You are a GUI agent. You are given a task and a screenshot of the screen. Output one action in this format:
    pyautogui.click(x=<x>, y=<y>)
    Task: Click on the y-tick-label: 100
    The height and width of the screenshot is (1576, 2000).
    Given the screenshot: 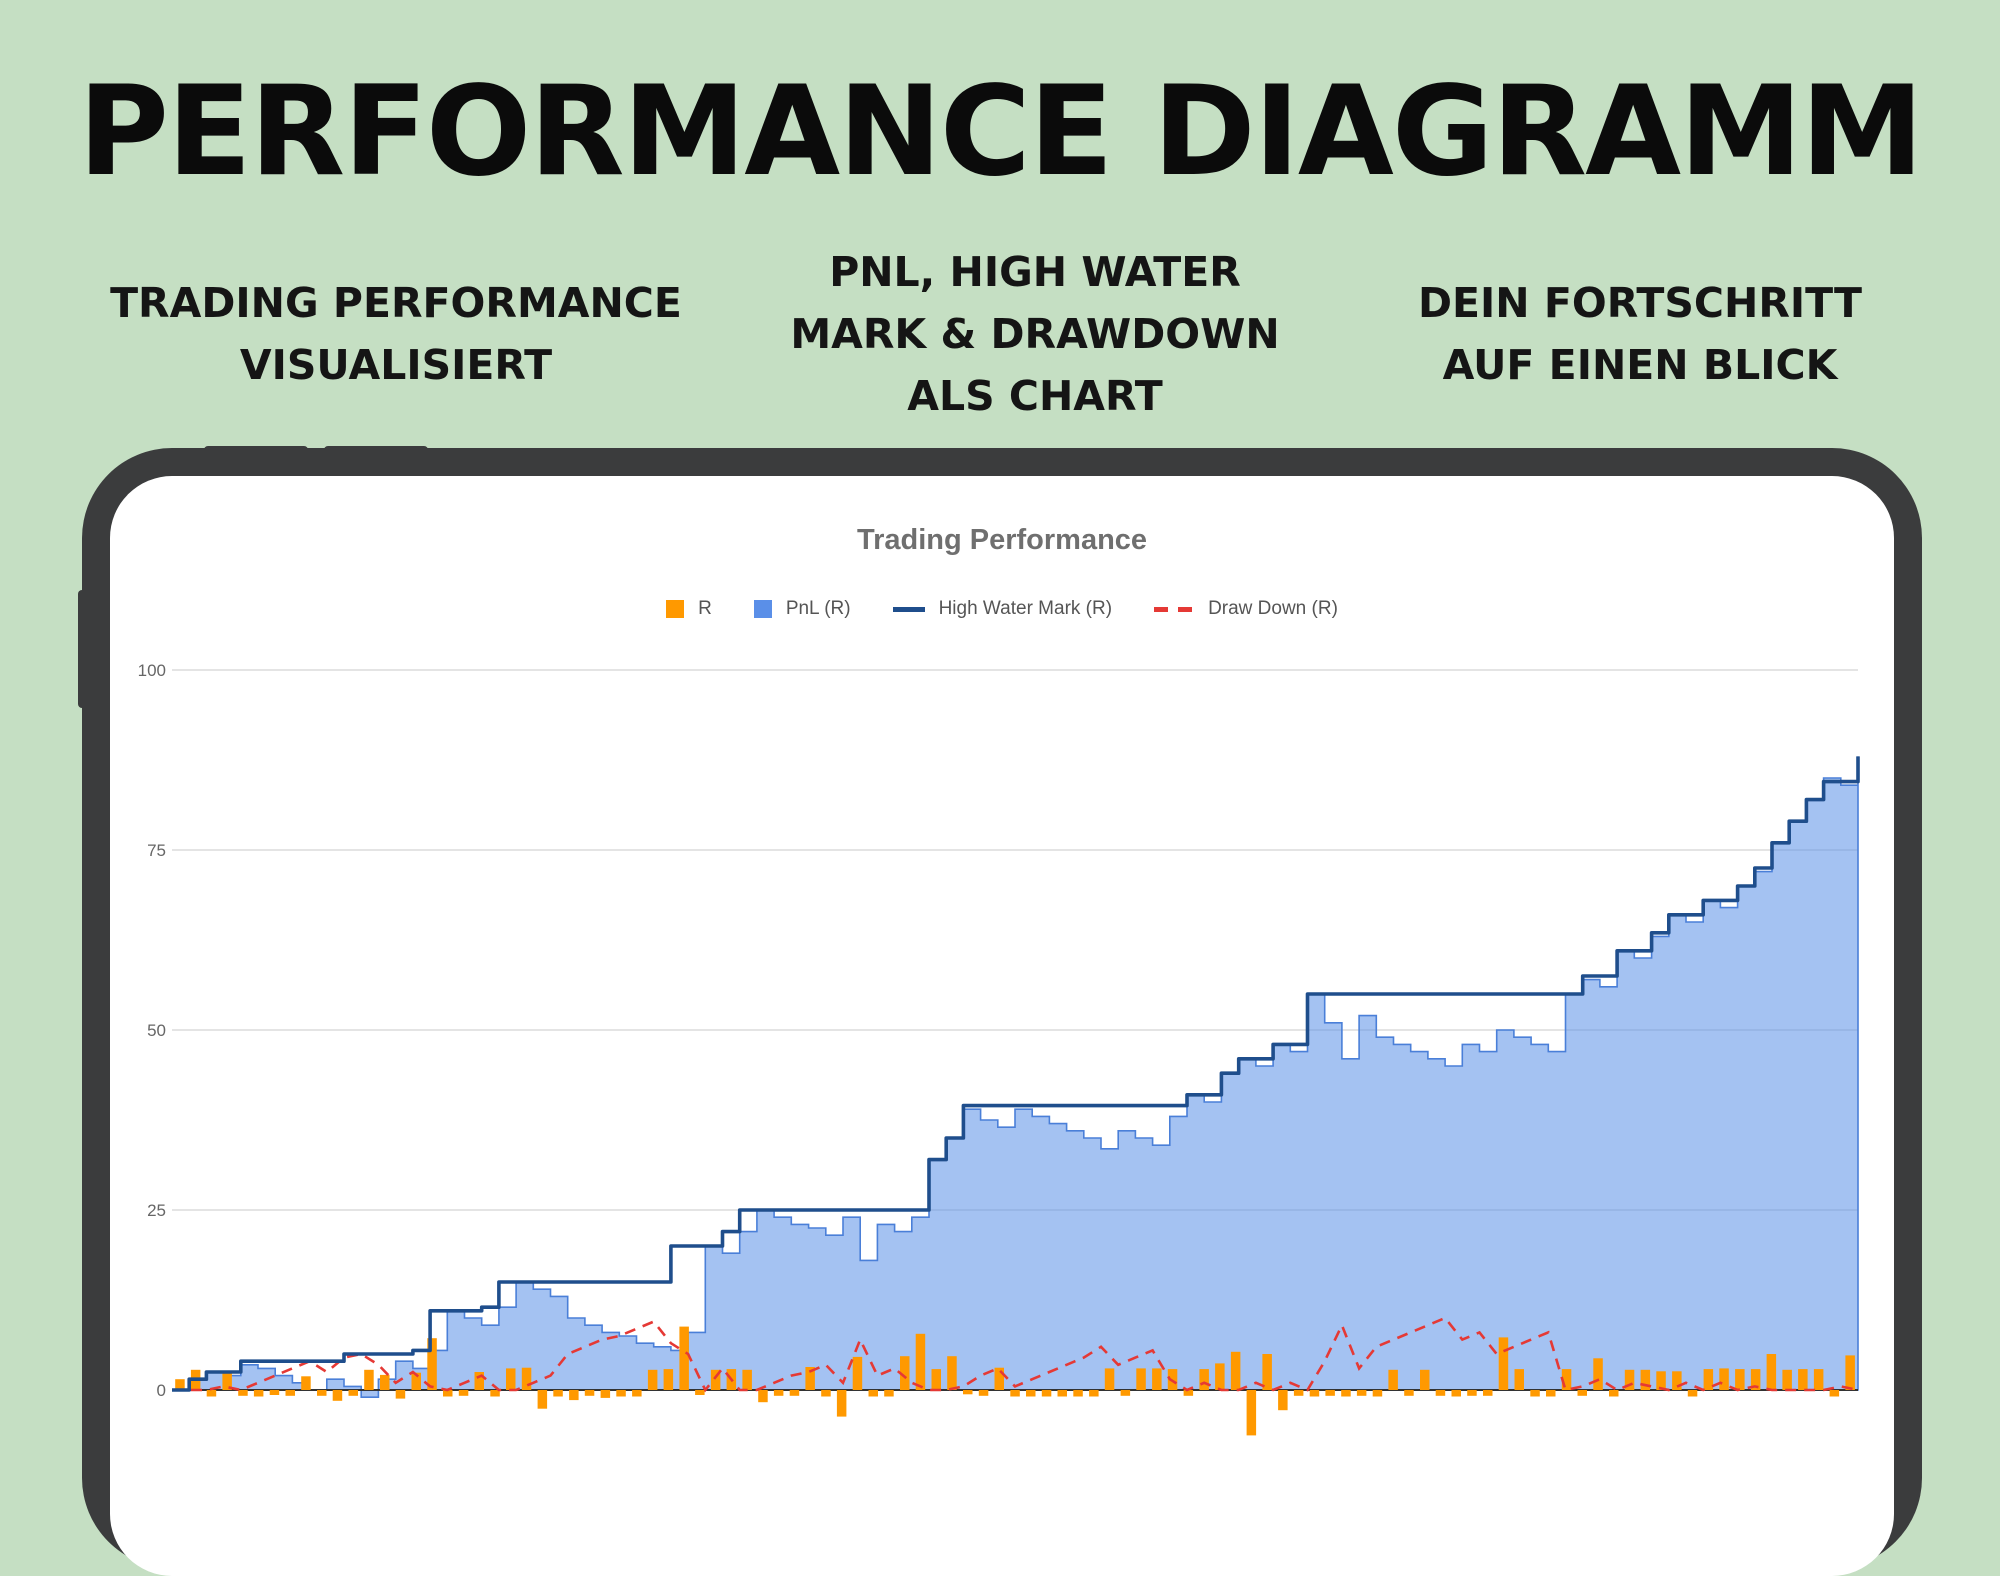 What is the action you would take?
    pyautogui.click(x=152, y=670)
    